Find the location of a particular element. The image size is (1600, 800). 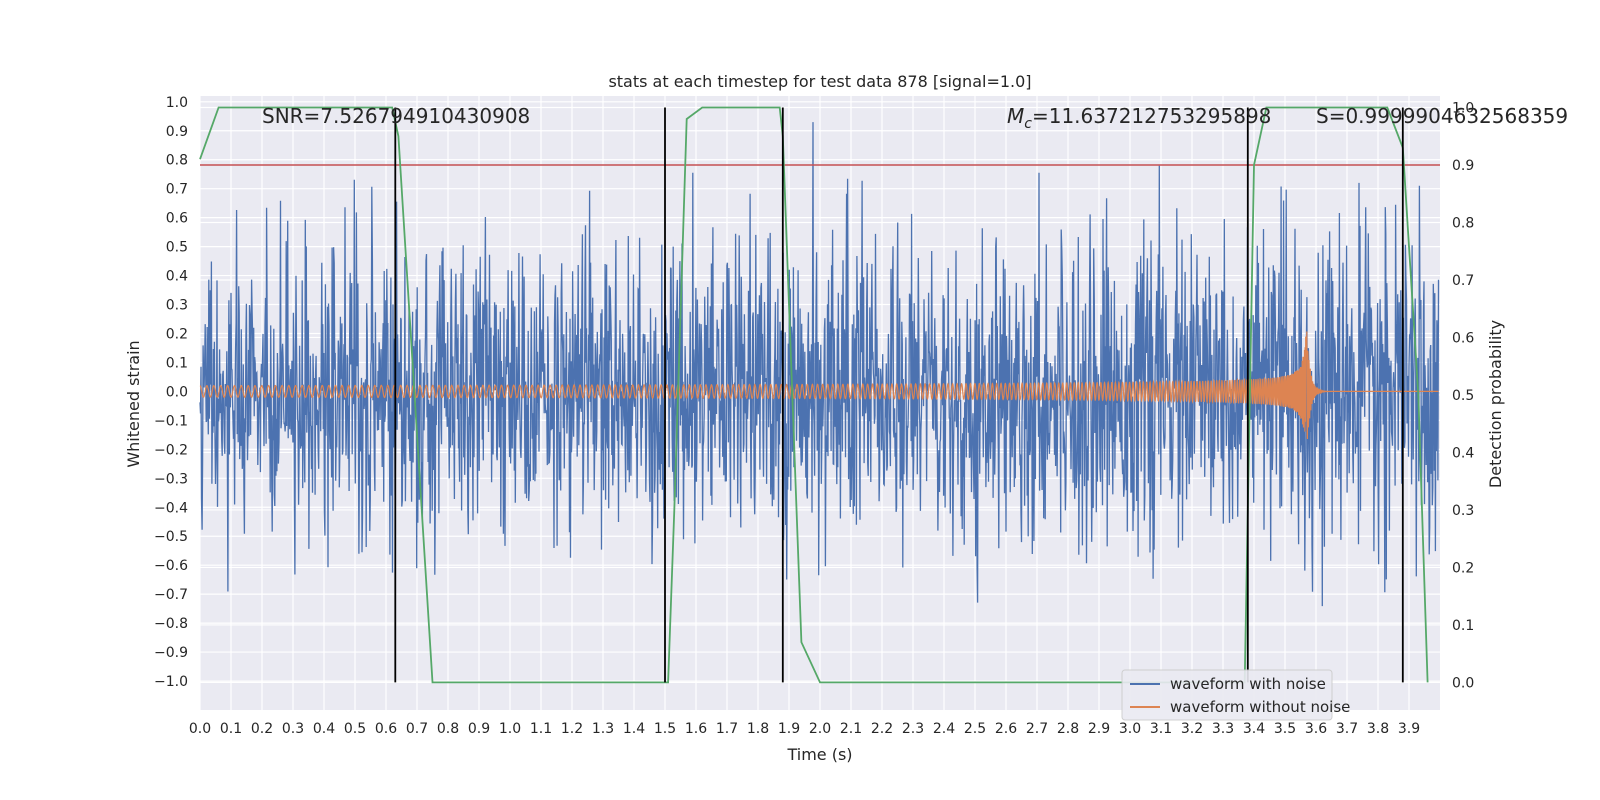

y2-tick-label: 0.6 is located at coordinates (1463, 338).